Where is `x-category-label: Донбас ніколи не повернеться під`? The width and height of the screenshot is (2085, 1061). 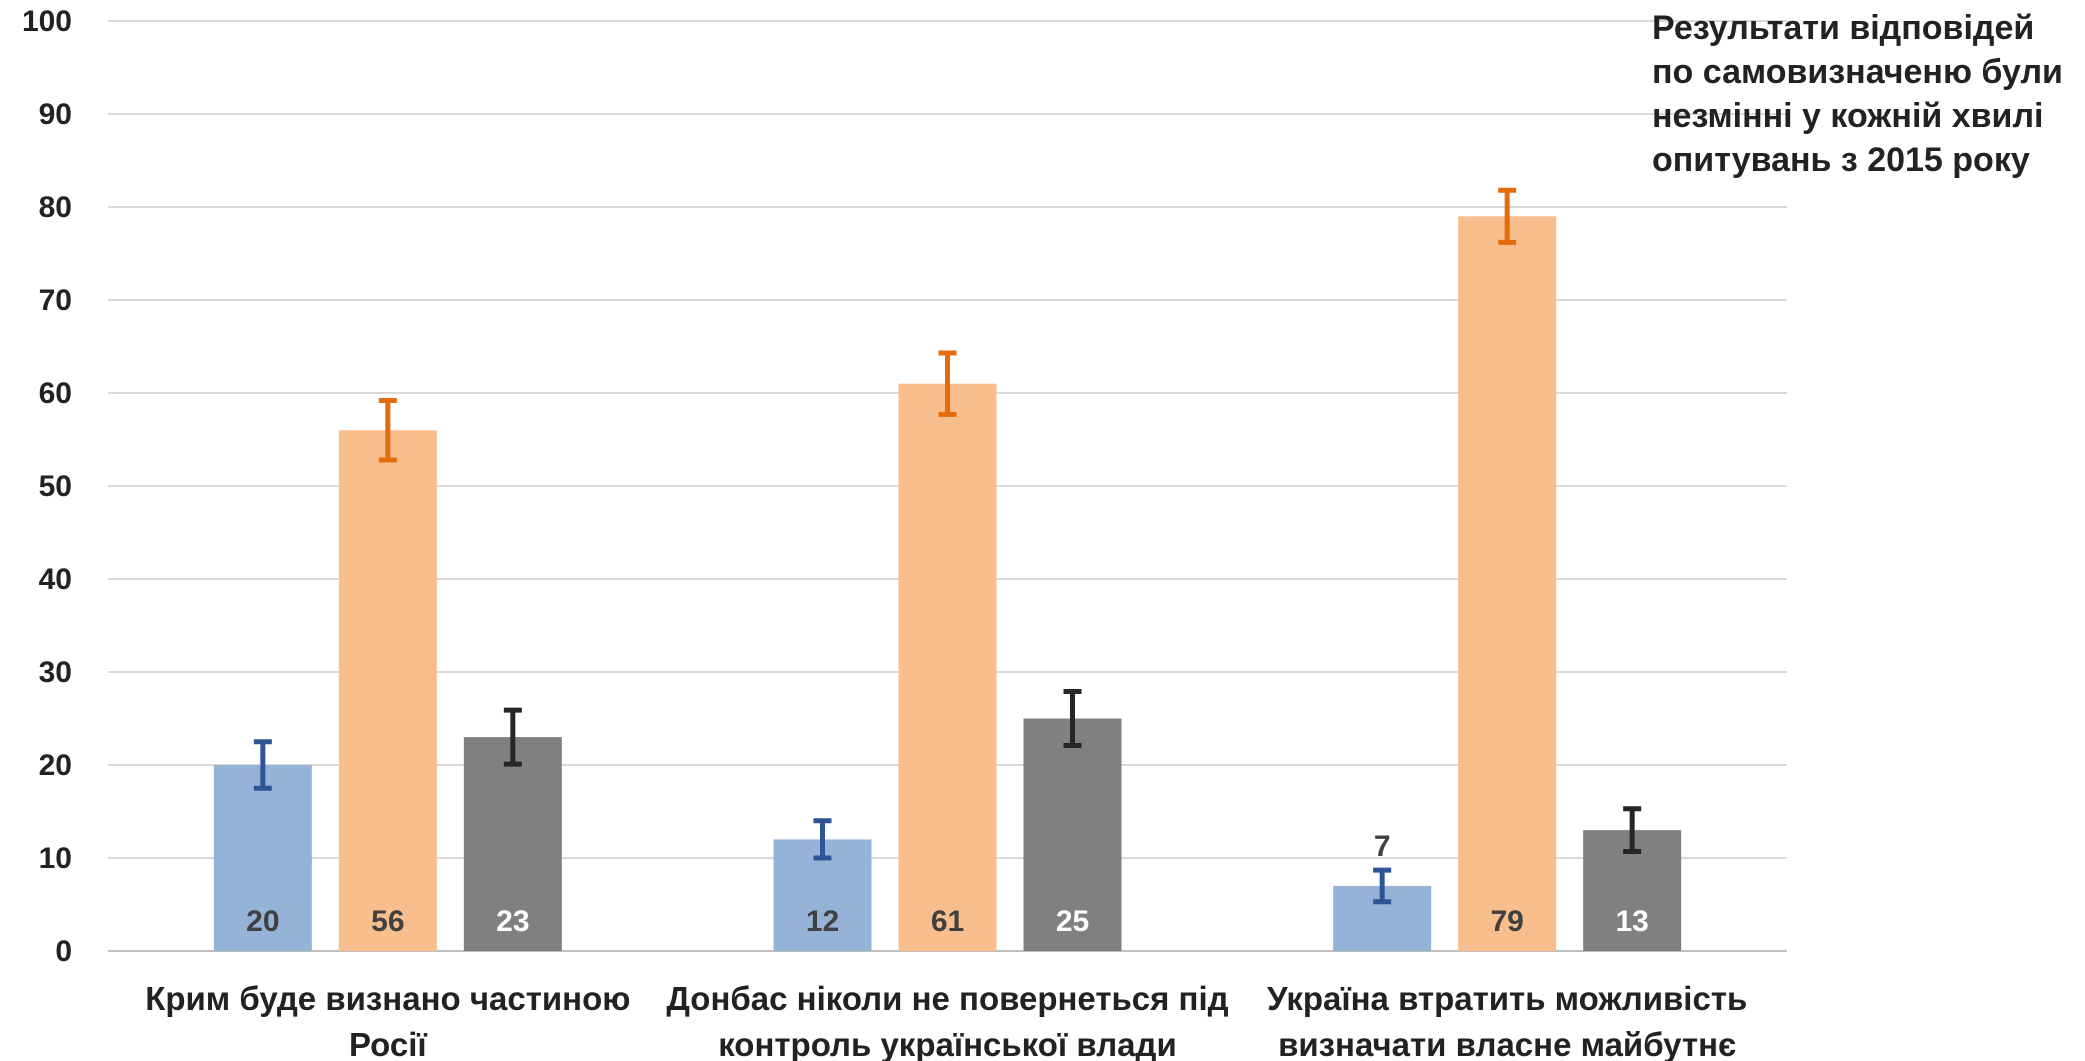
x-category-label: Донбас ніколи не повернеться під is located at coordinates (947, 998).